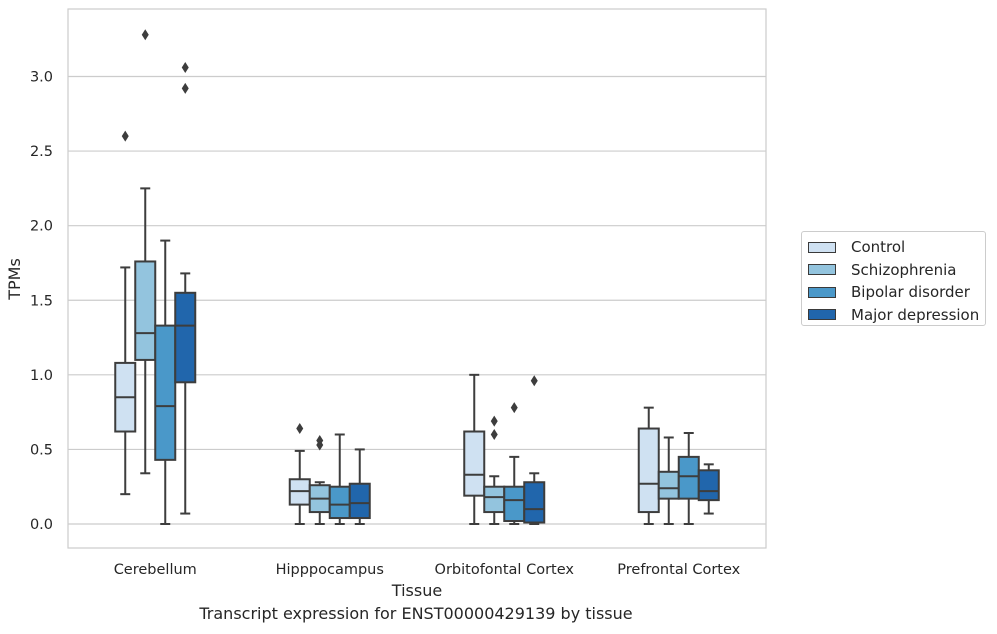 The image size is (997, 634). What do you see at coordinates (910, 292) in the screenshot?
I see `legend-label: Bipolar disorder` at bounding box center [910, 292].